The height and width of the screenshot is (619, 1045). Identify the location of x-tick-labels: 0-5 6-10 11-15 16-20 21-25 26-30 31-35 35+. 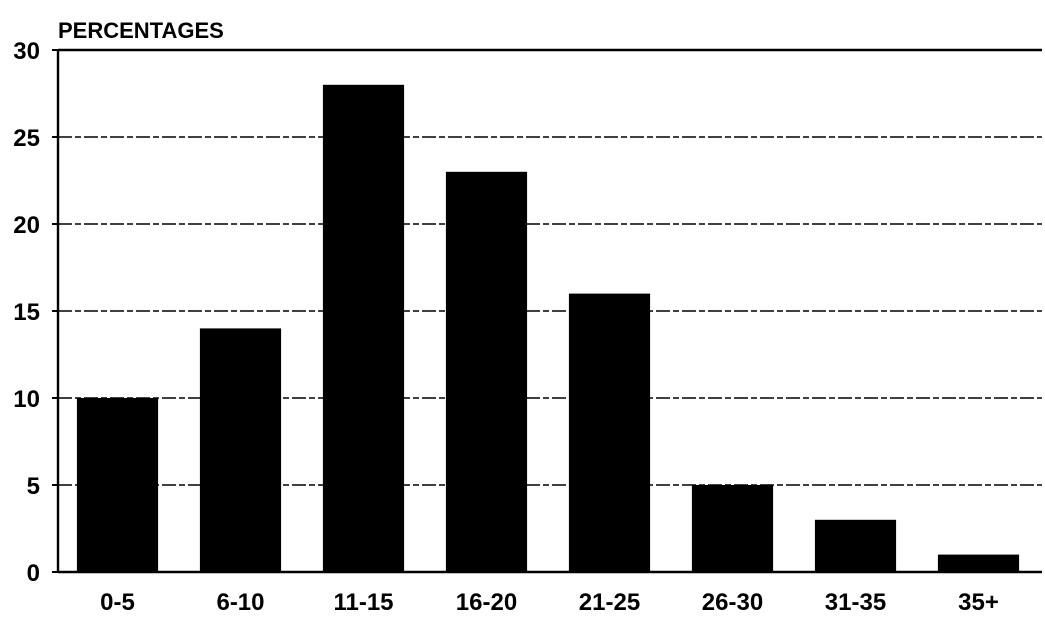
(549, 602).